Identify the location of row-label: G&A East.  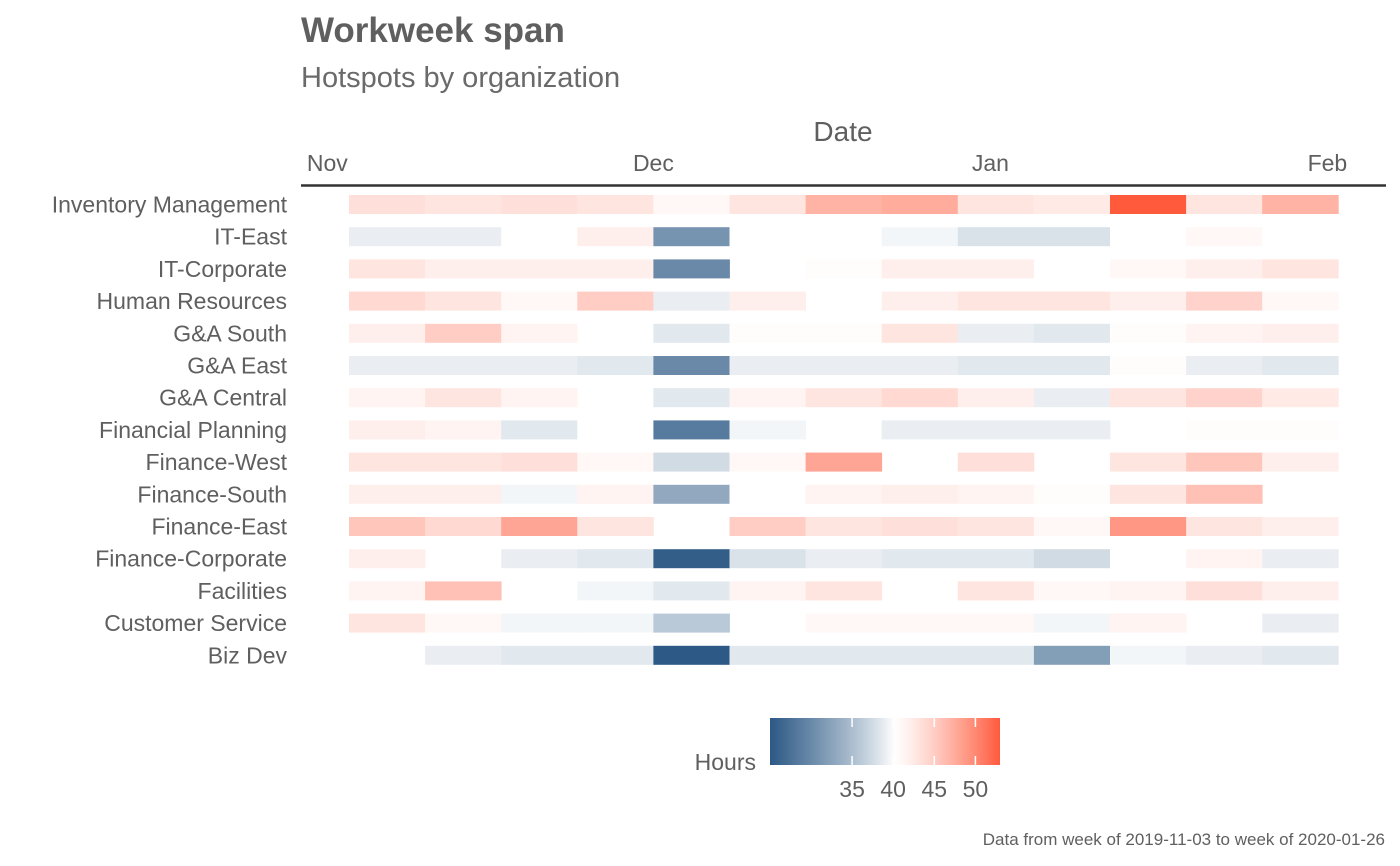
(237, 366).